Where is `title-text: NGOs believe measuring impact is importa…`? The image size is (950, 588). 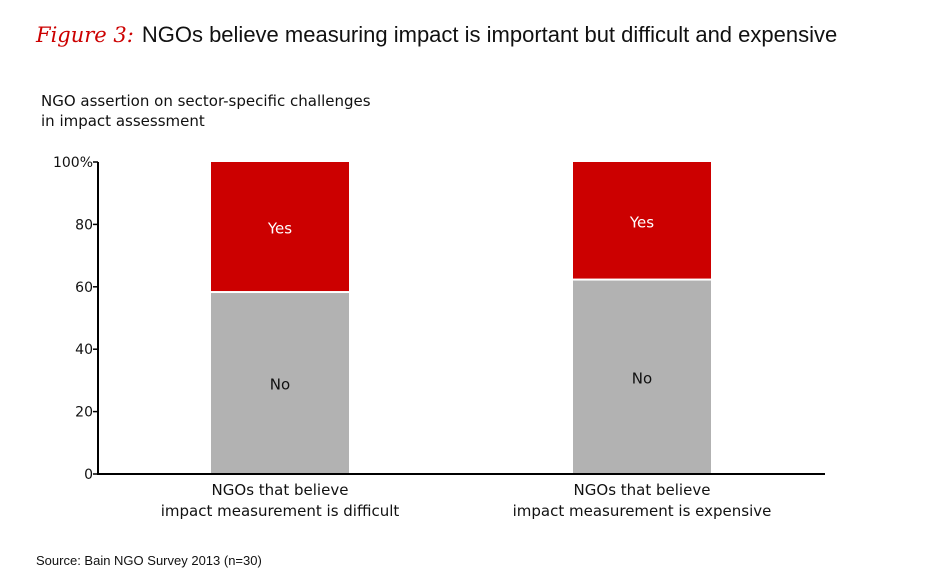
title-text: NGOs believe measuring impact is importa… is located at coordinates (489, 34).